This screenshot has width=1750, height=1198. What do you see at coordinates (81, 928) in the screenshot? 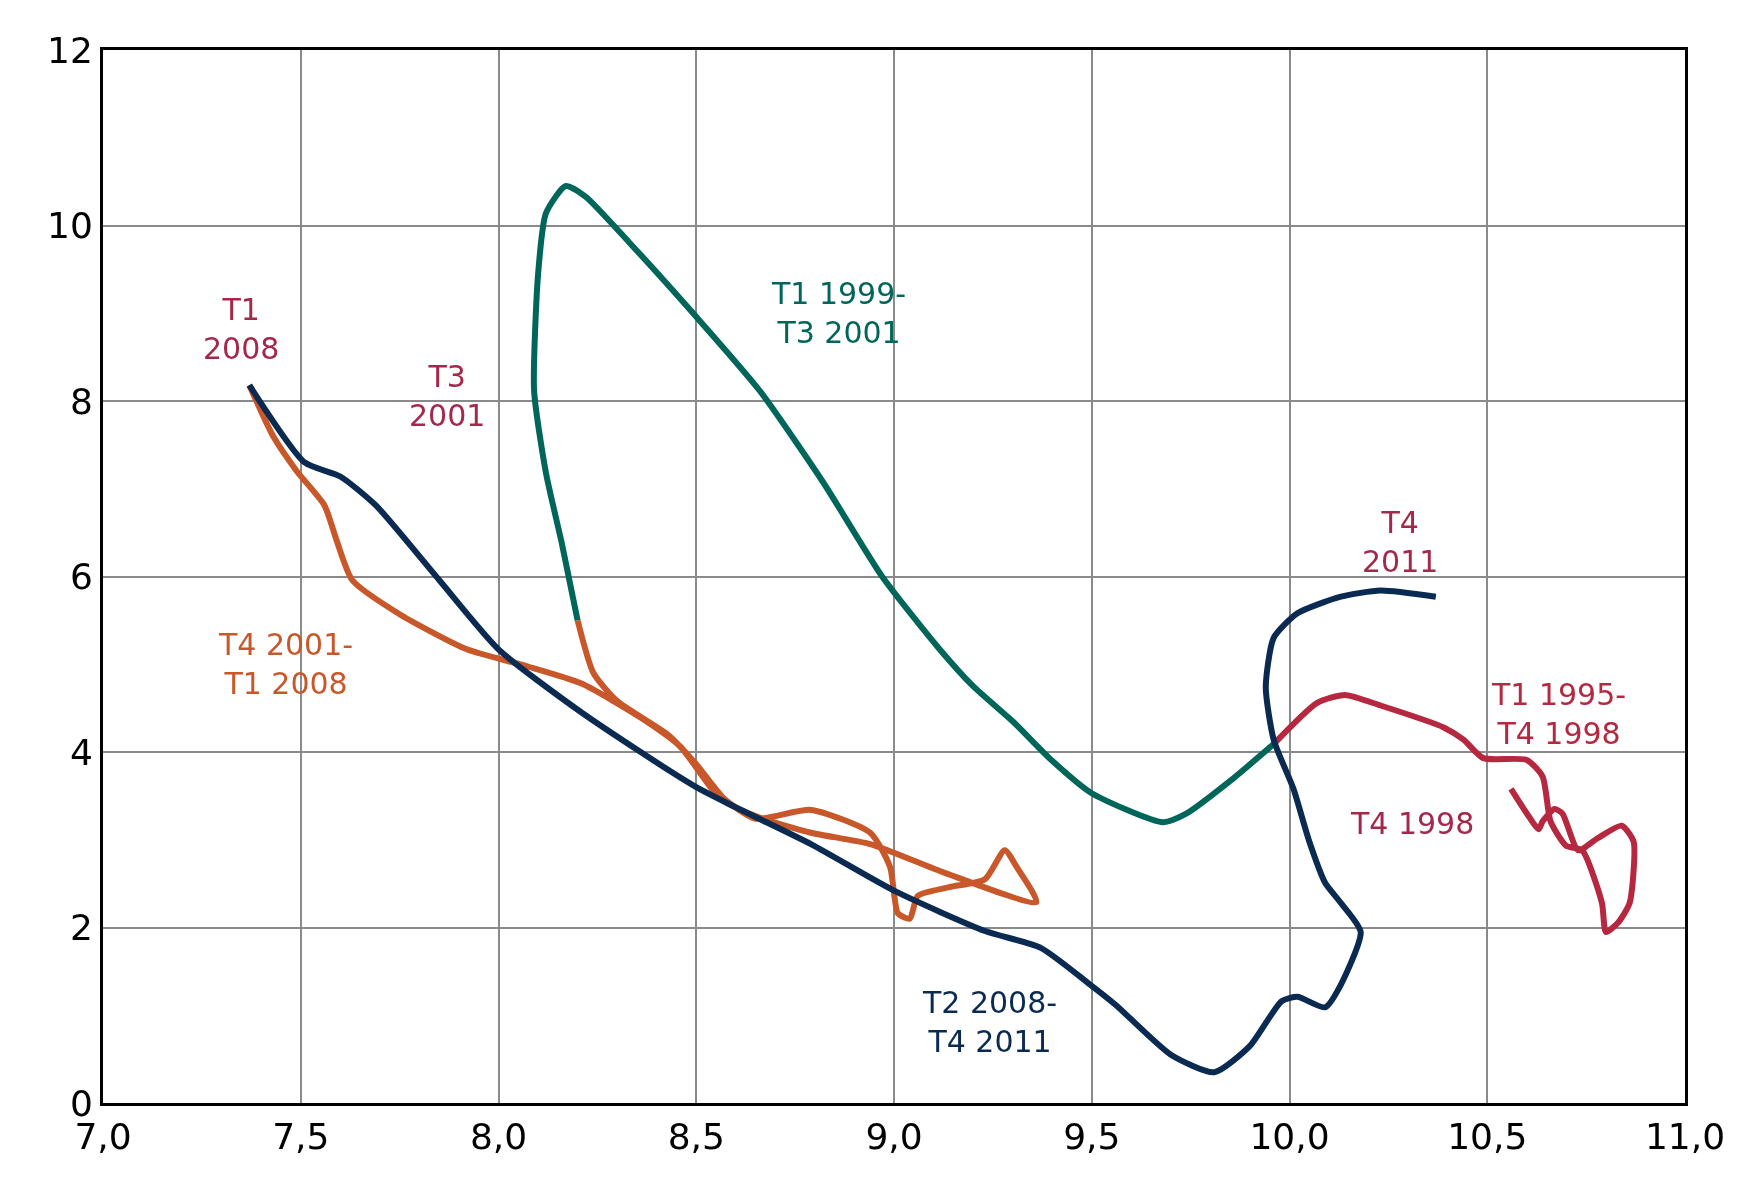
I see `y-tick-label: 2` at bounding box center [81, 928].